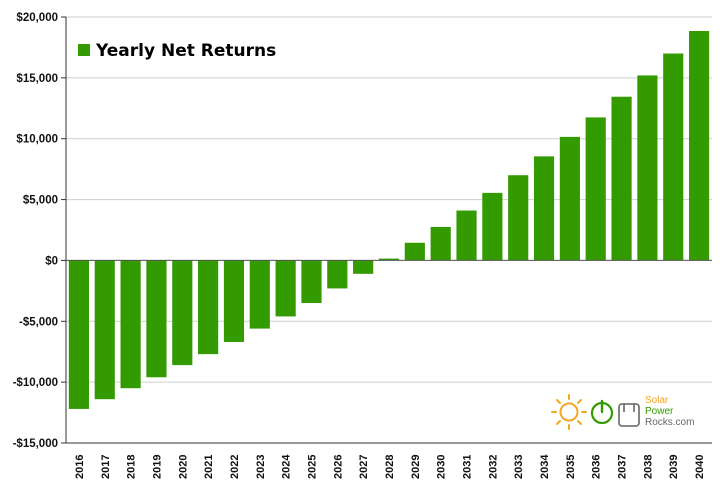  I want to click on bar-2039, so click(673, 157).